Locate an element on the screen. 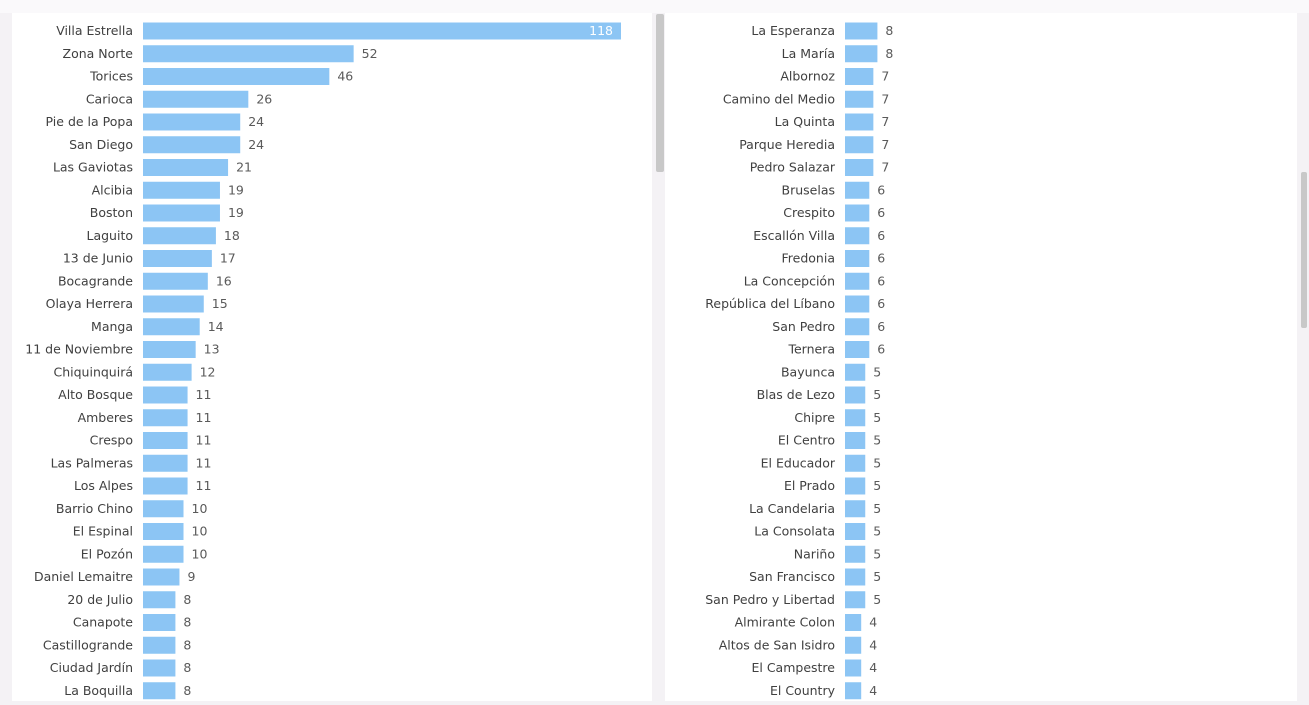  category-label: Bruselas is located at coordinates (809, 189).